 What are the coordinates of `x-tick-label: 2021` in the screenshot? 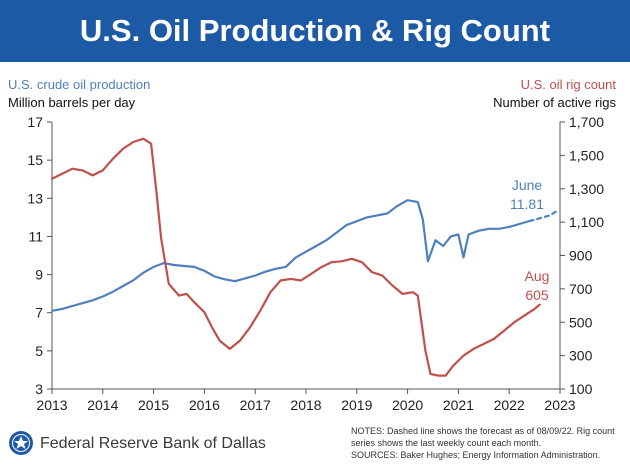 It's located at (458, 405).